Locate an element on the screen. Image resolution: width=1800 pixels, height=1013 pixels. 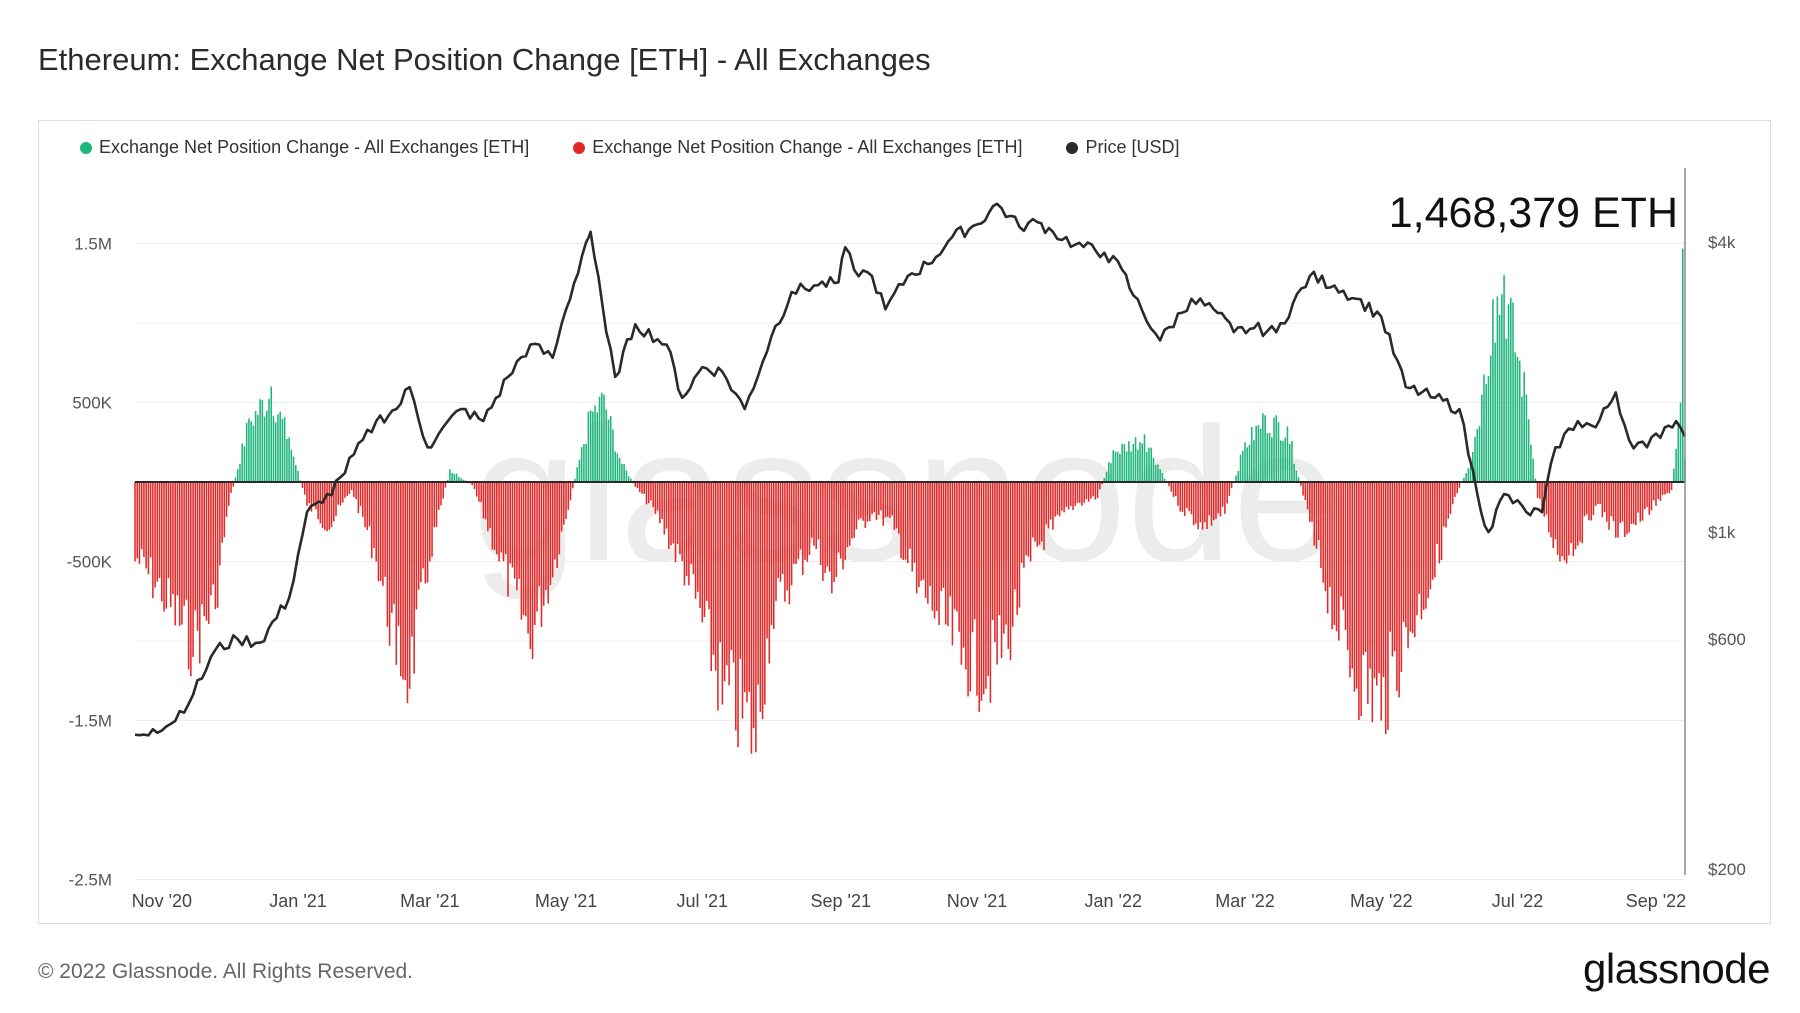
latest-value-callout: 1,468,379 ETH is located at coordinates (1533, 213).